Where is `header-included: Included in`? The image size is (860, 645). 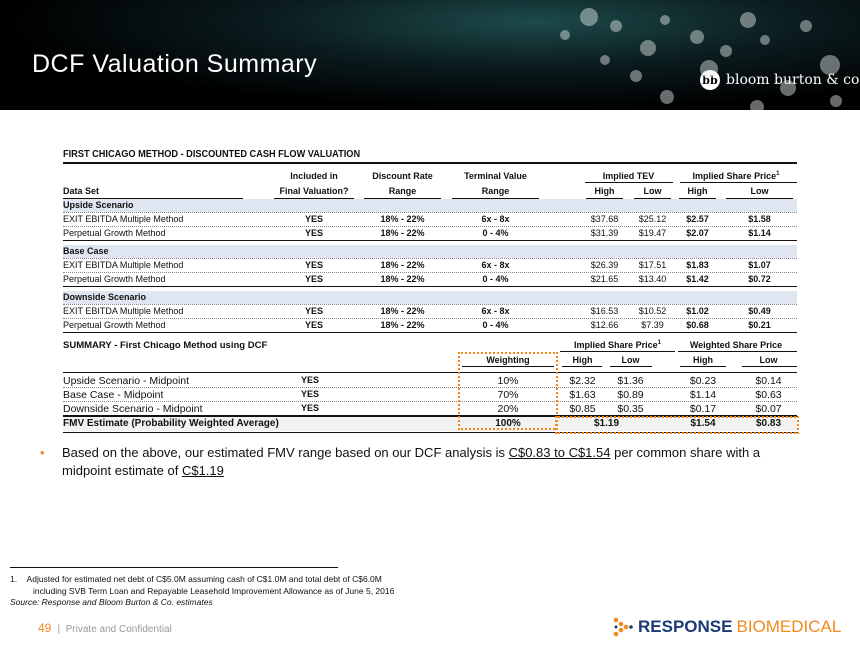
header-included: Included in is located at coordinates (314, 176).